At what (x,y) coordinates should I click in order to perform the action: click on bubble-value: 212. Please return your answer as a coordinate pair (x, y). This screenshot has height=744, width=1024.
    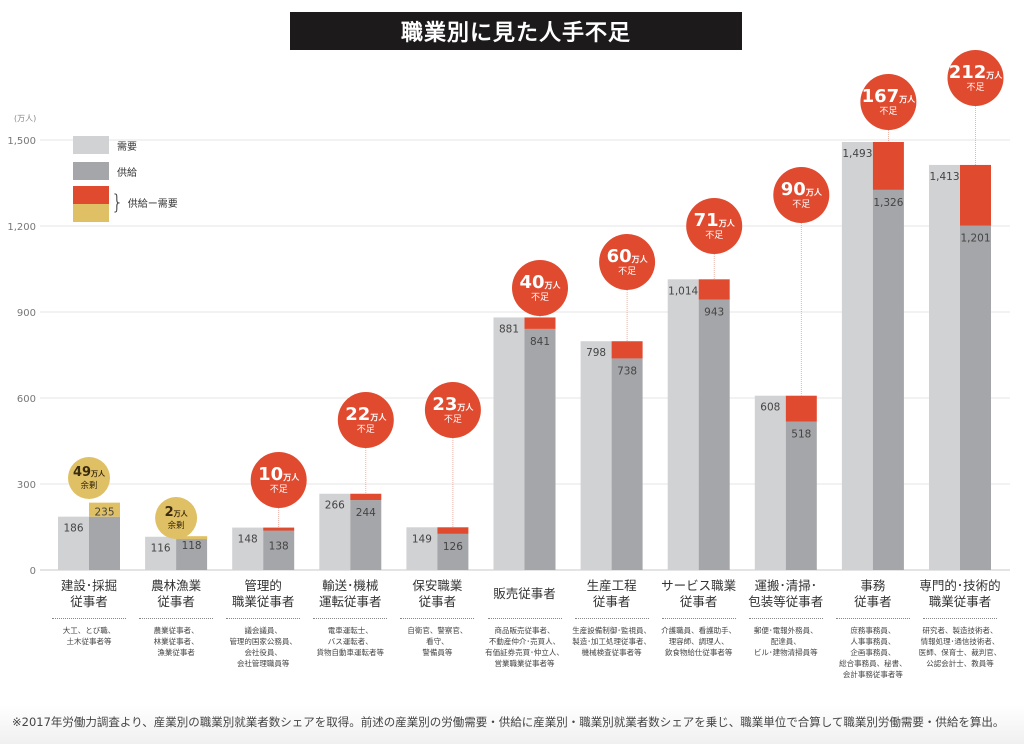
    Looking at the image, I should click on (968, 72).